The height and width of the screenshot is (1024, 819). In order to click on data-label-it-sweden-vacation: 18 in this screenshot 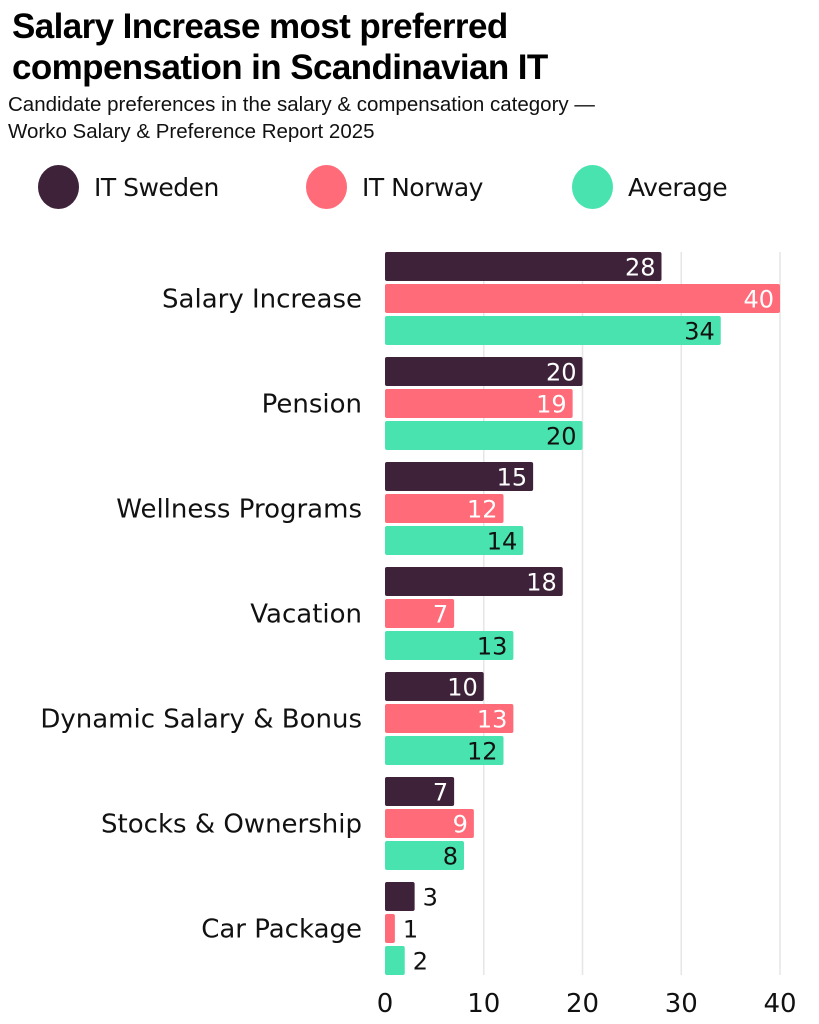, I will do `click(541, 583)`.